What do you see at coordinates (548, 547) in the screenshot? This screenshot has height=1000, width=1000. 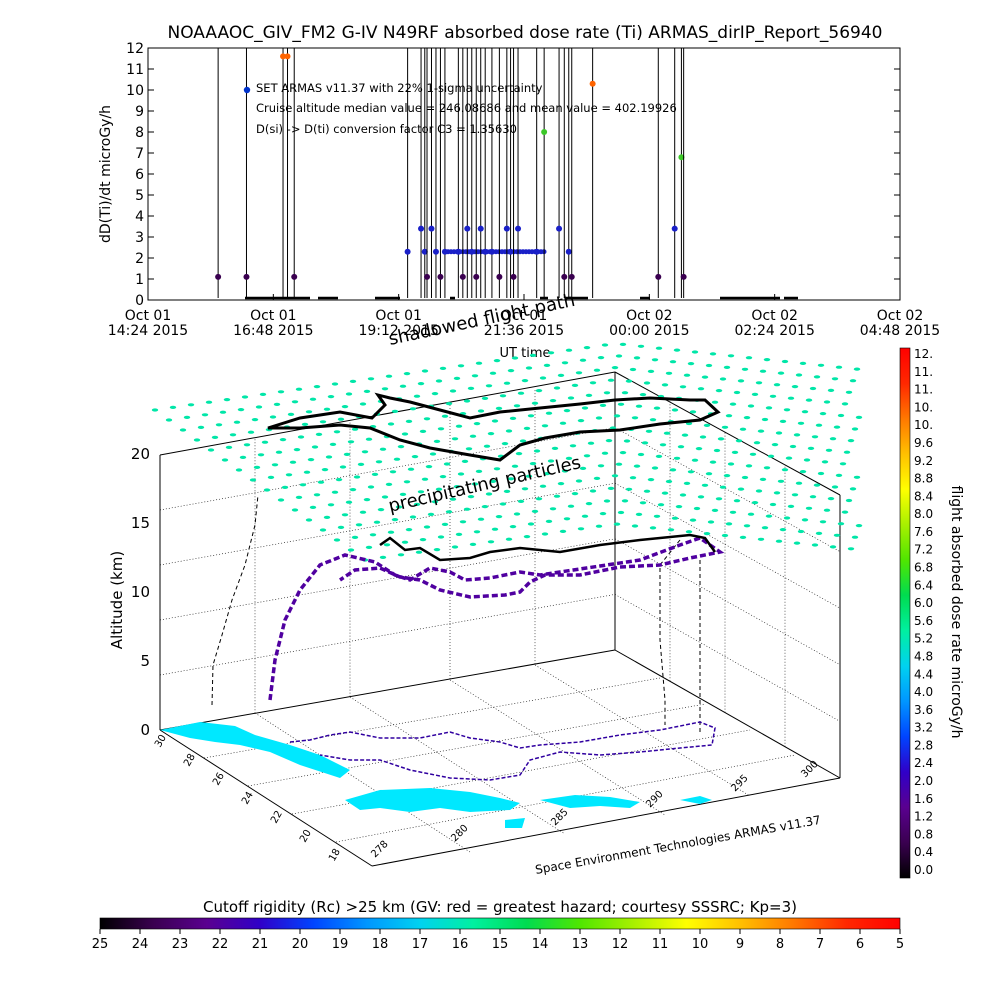 I see `flight-path-top-trace` at bounding box center [548, 547].